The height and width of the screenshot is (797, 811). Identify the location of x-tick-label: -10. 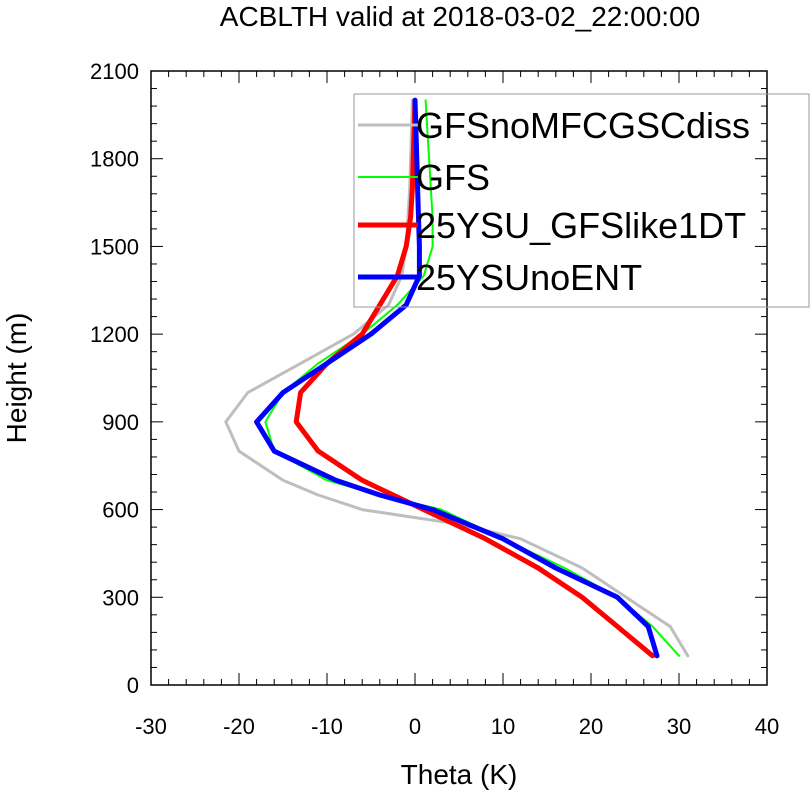
(327, 726).